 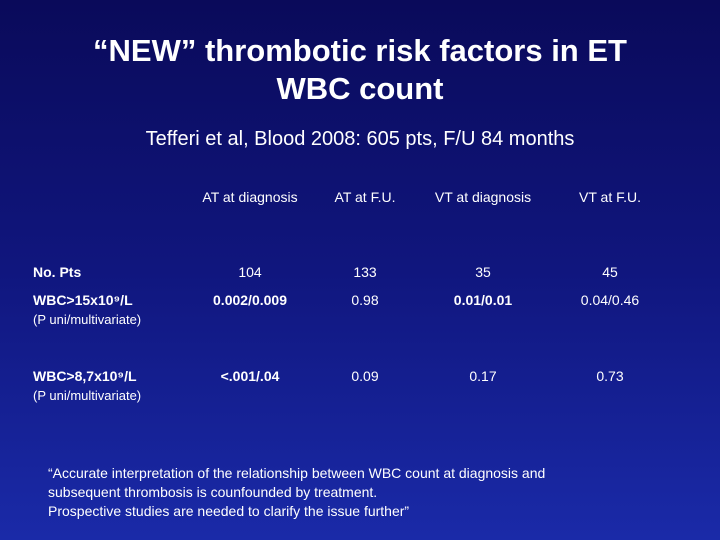 What do you see at coordinates (610, 376) in the screenshot?
I see `cell: 0.73` at bounding box center [610, 376].